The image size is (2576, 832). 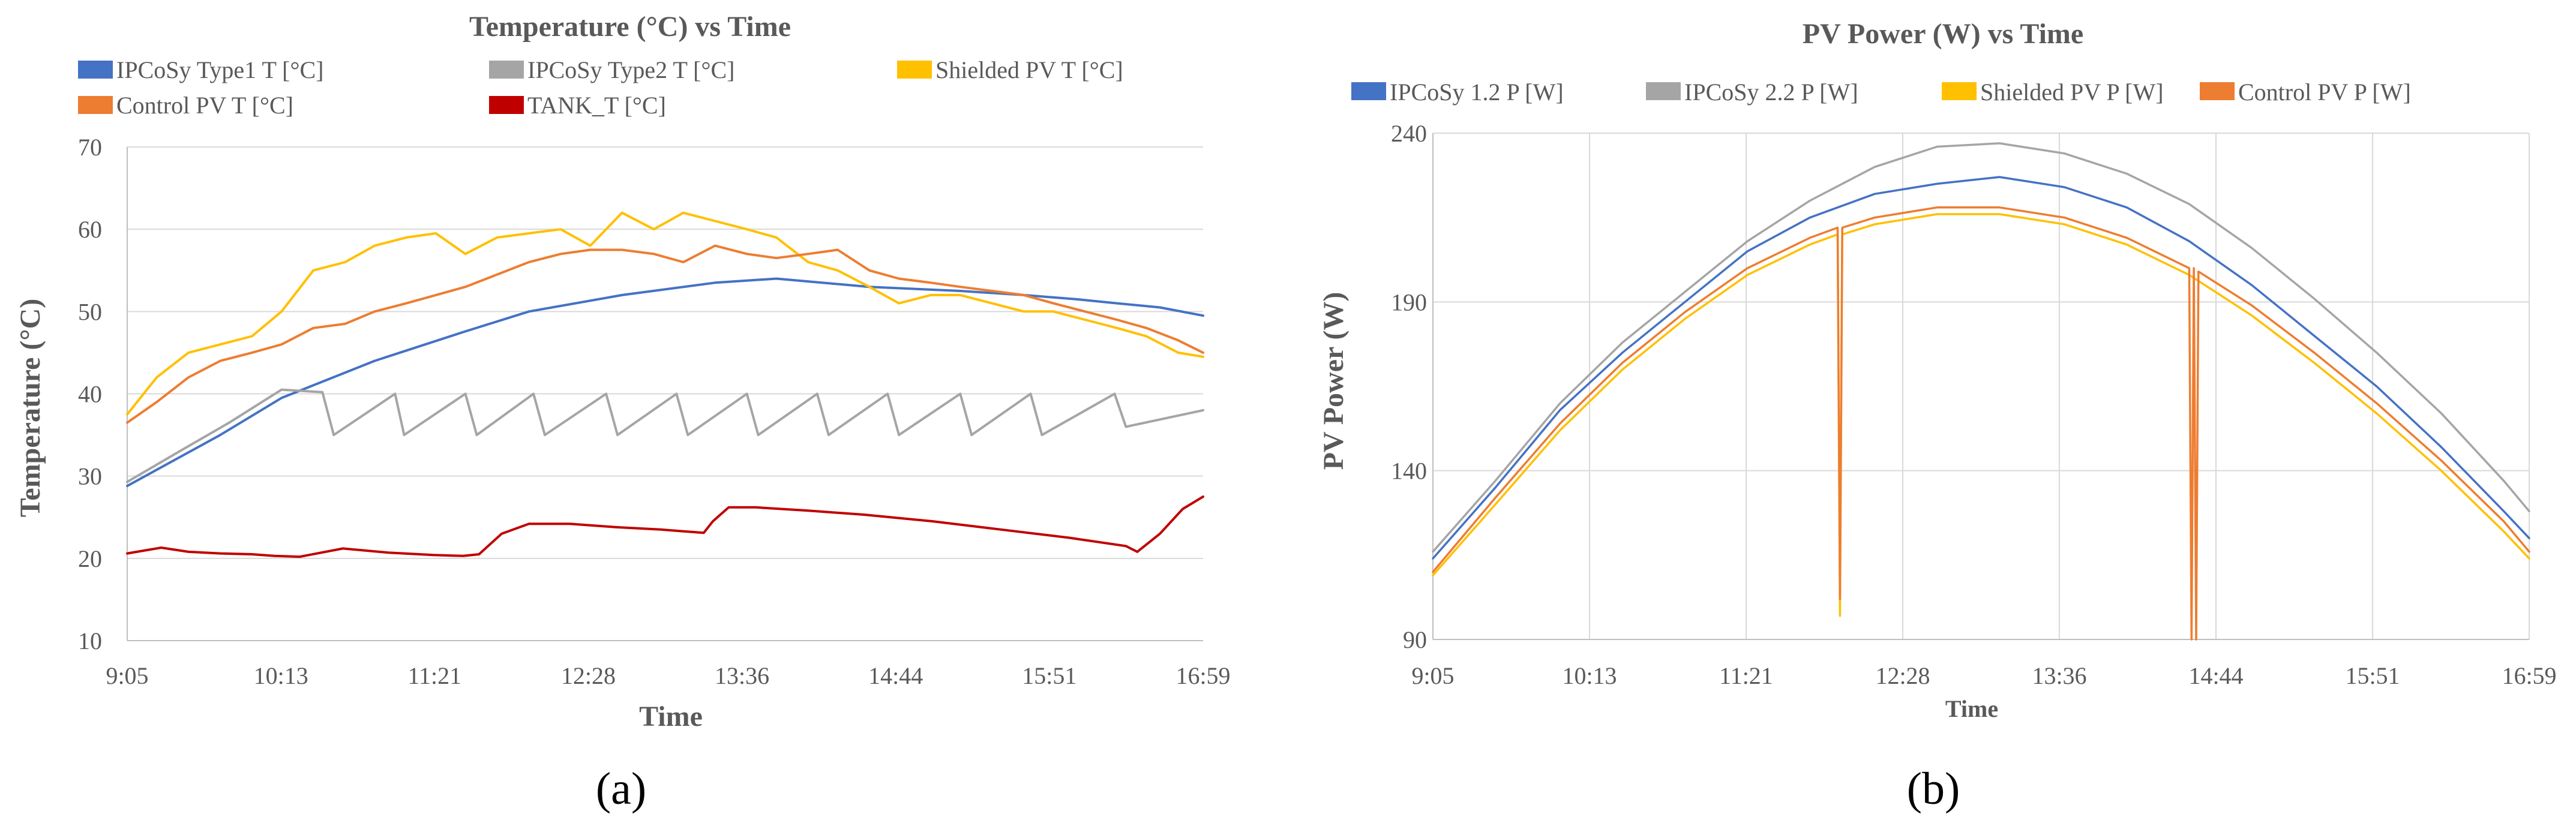 What do you see at coordinates (219, 69) in the screenshot?
I see `legend-a-label-0: IPCoSy Type1 T [°C]` at bounding box center [219, 69].